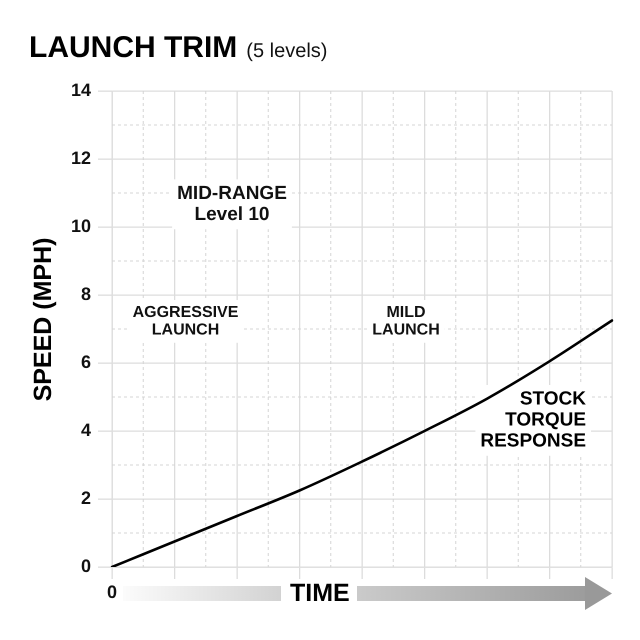  I want to click on y-tick-label: 0, so click(85, 566).